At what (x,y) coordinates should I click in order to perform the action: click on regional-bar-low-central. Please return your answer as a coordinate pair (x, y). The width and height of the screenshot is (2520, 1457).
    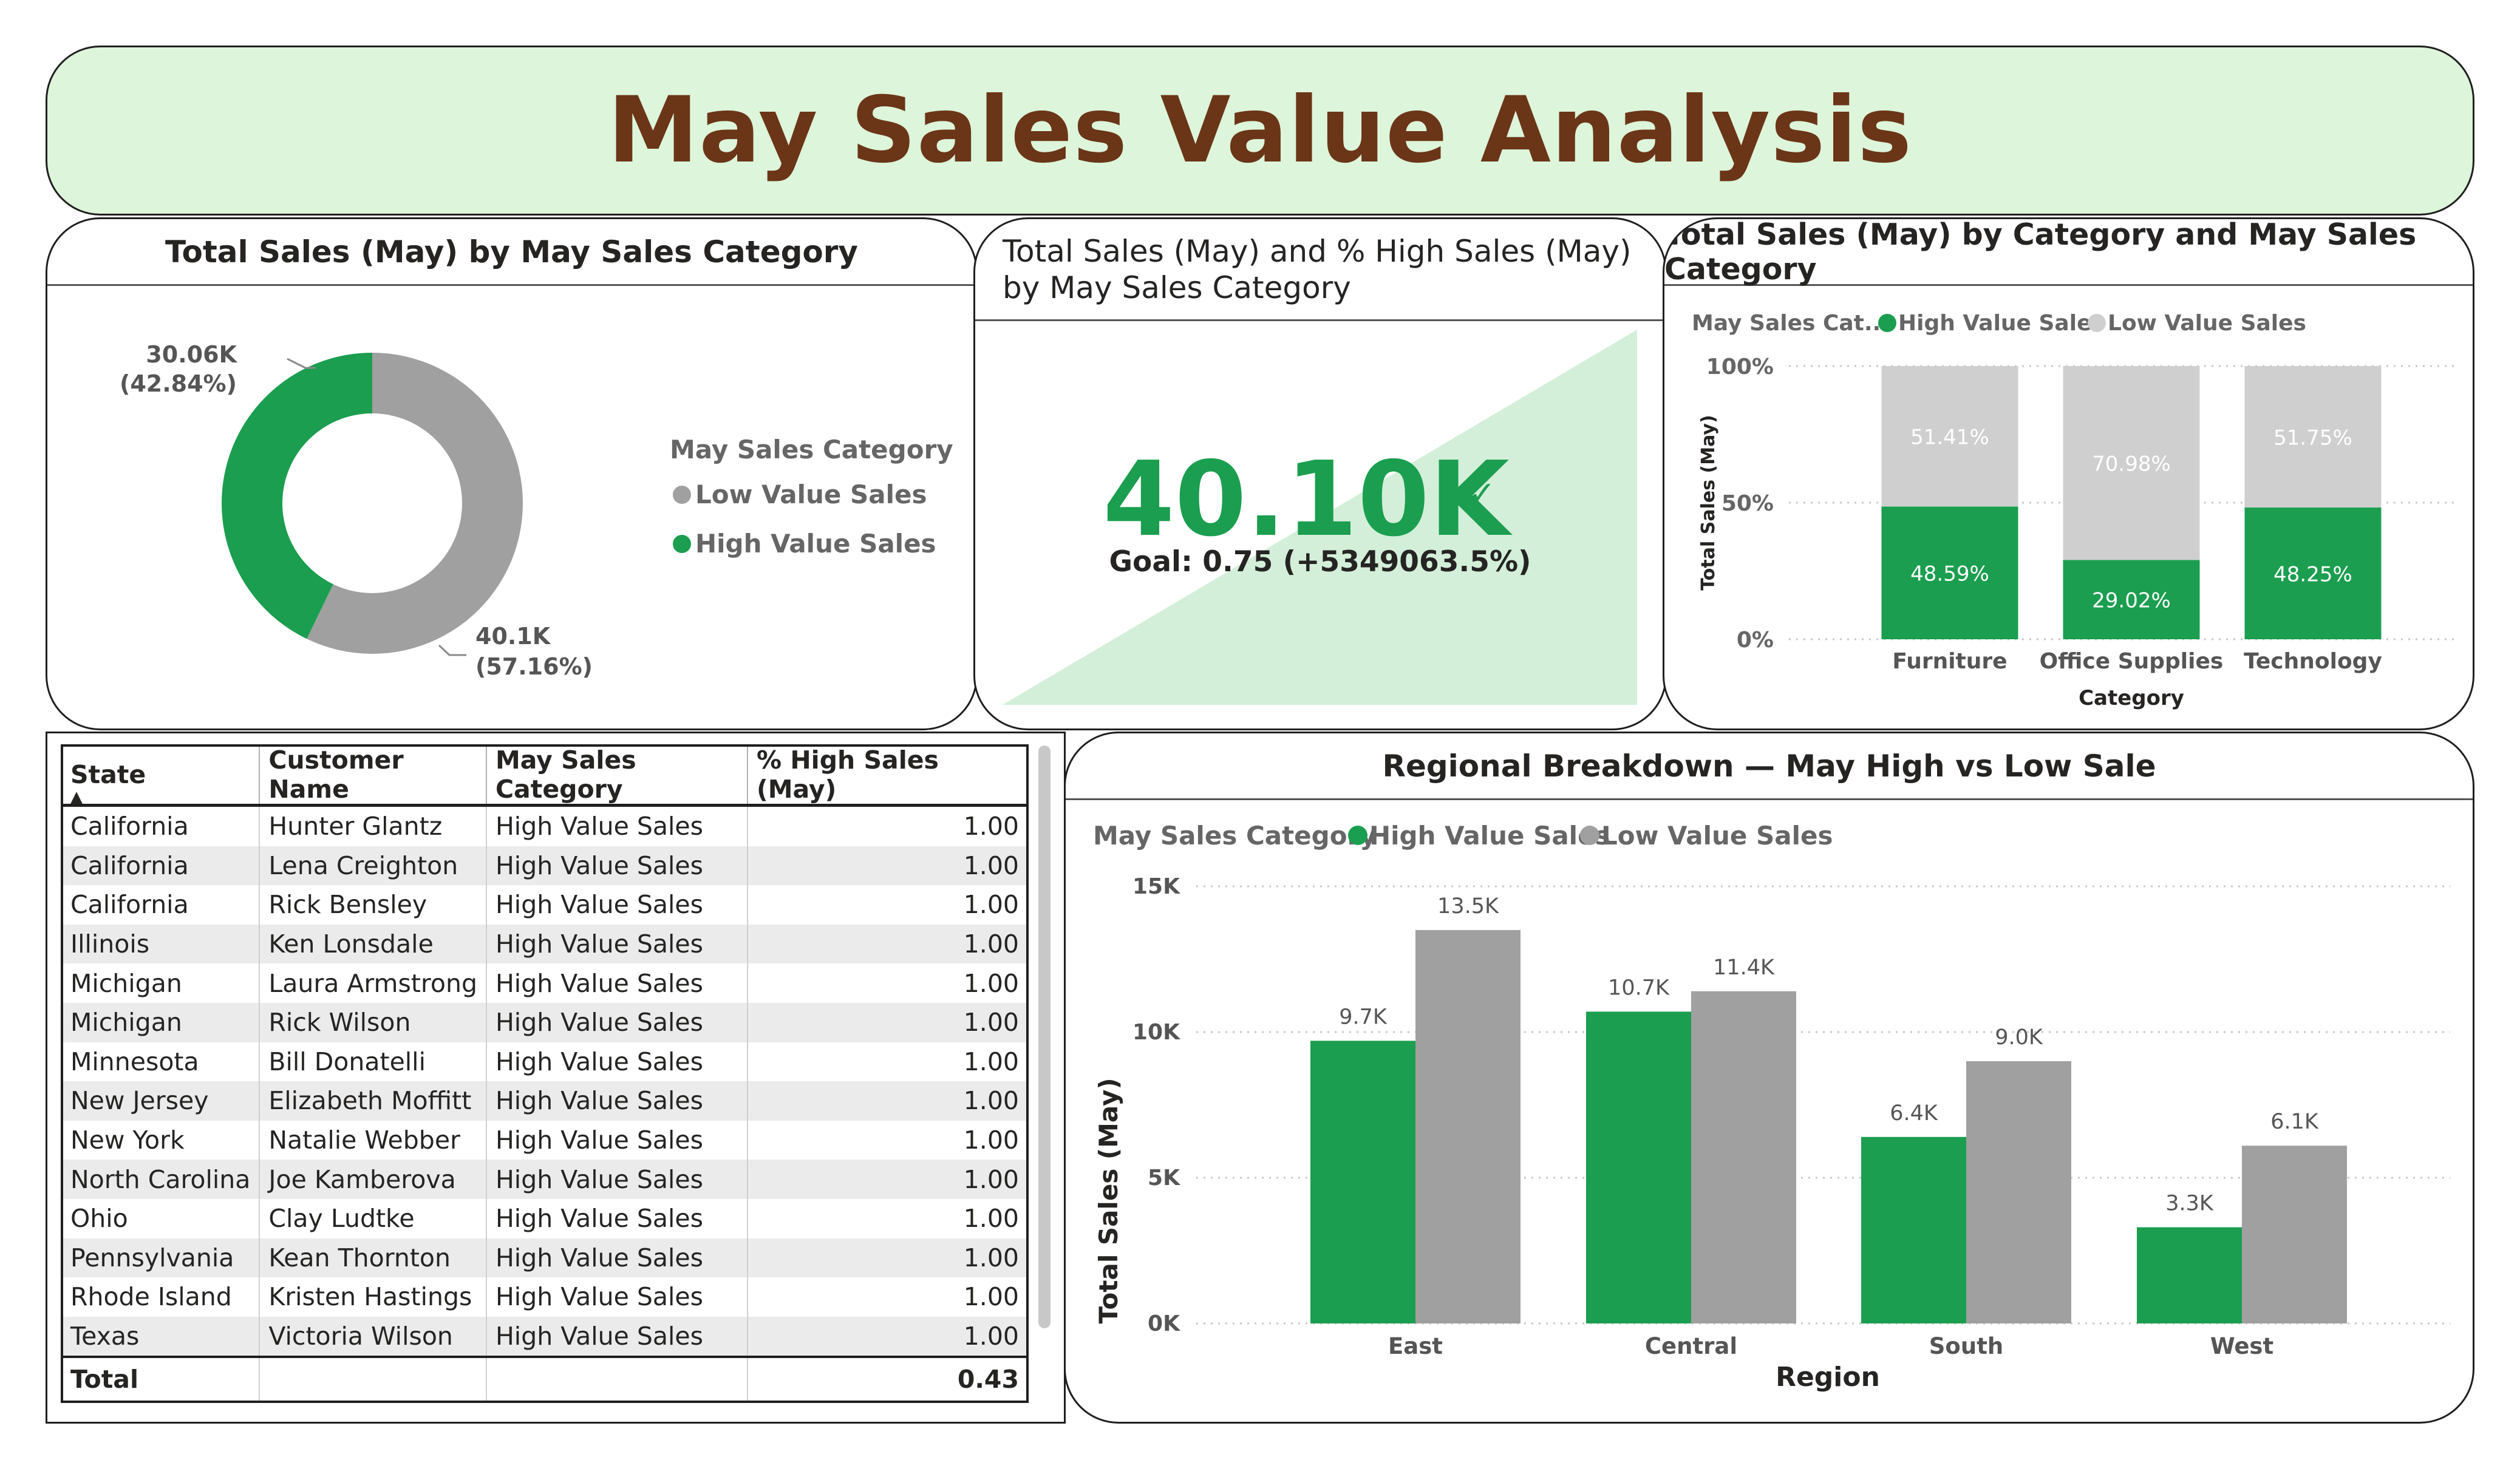
    Looking at the image, I should click on (1743, 1157).